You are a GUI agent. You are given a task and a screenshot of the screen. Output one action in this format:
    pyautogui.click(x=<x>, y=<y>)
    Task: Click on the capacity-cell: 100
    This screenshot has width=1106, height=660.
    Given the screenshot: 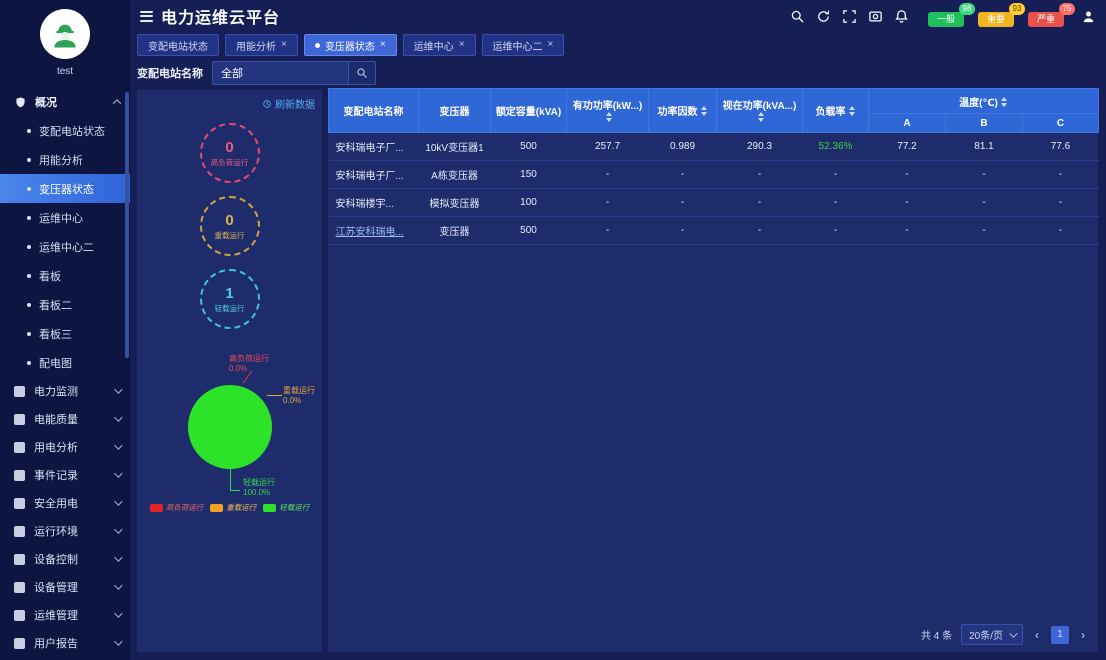 What is the action you would take?
    pyautogui.click(x=528, y=202)
    